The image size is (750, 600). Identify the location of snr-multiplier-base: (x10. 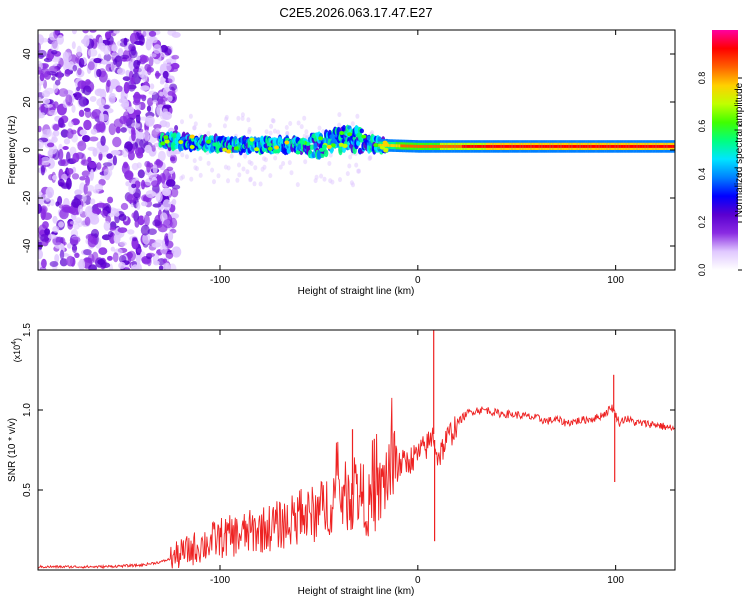
(17, 354).